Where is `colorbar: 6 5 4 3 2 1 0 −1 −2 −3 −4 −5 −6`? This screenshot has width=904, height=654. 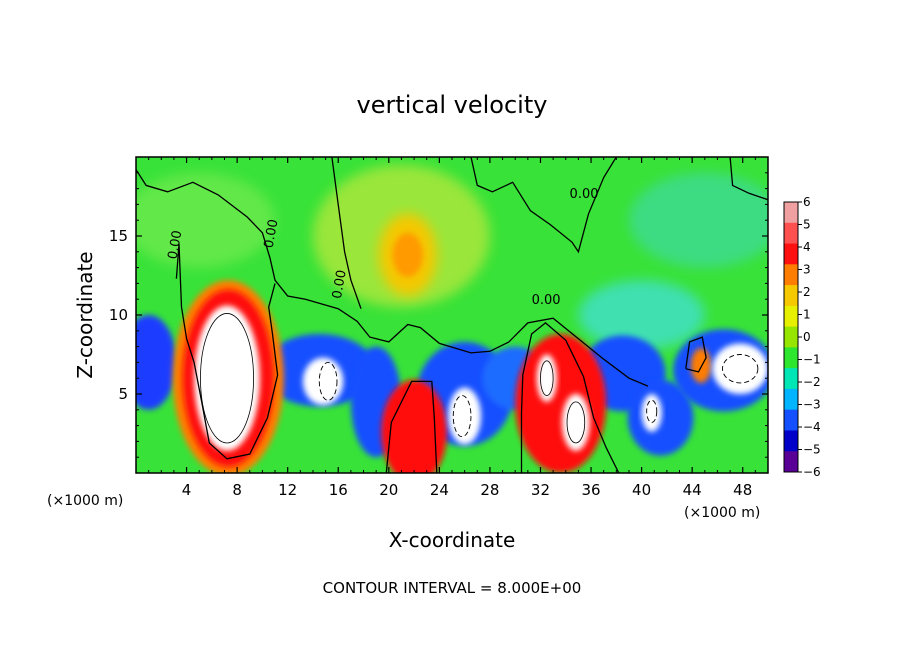
colorbar: 6 5 4 3 2 1 0 −1 −2 −3 −4 −5 −6 is located at coordinates (802, 337).